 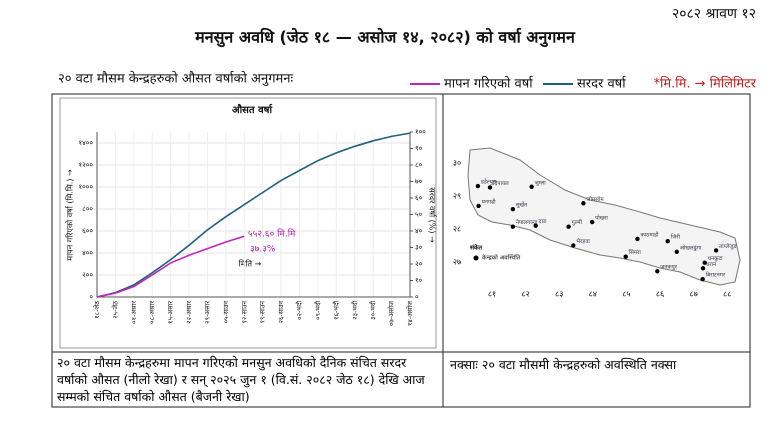 What do you see at coordinates (336, 310) in the screenshot?
I see `x-tick-label: १६-भदौ` at bounding box center [336, 310].